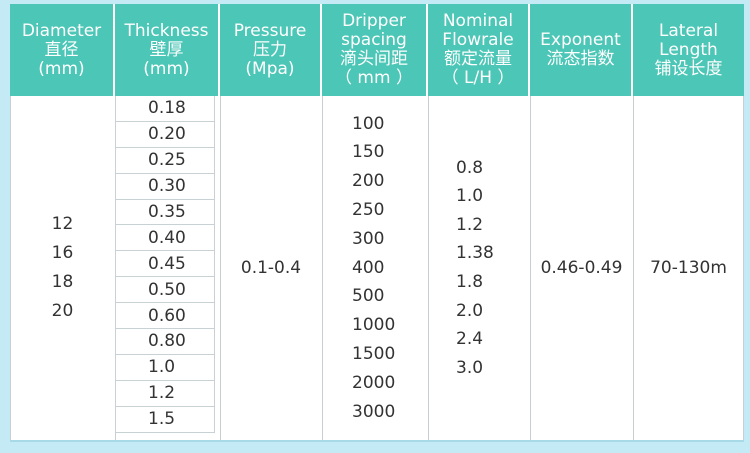  I want to click on thickness-cell: 0.30, so click(165, 186).